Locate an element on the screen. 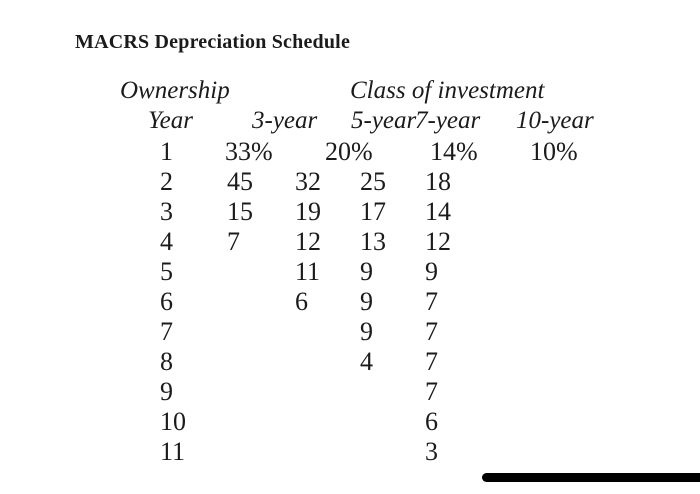  cell-10-year: 10% is located at coordinates (554, 151).